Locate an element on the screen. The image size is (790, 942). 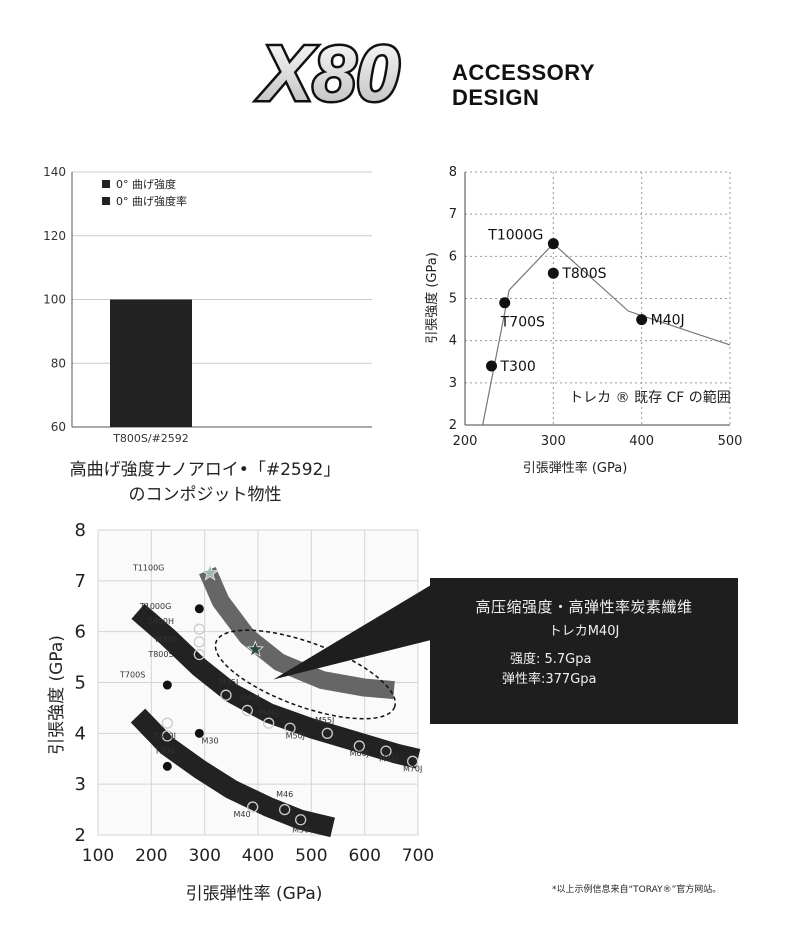
y-tick-label: 3 is located at coordinates (453, 383).